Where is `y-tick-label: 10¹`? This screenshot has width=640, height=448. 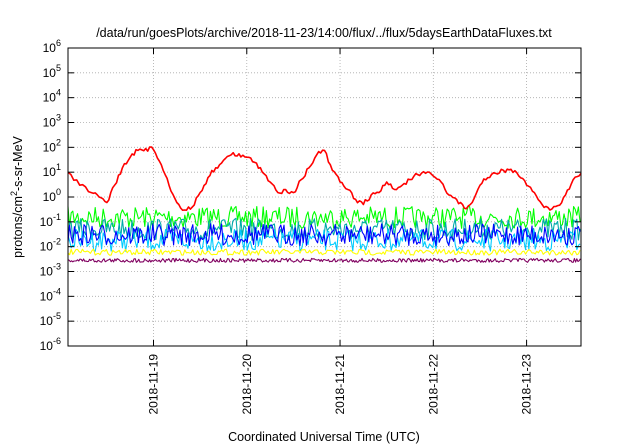 y-tick-label: 10¹ is located at coordinates (52, 170).